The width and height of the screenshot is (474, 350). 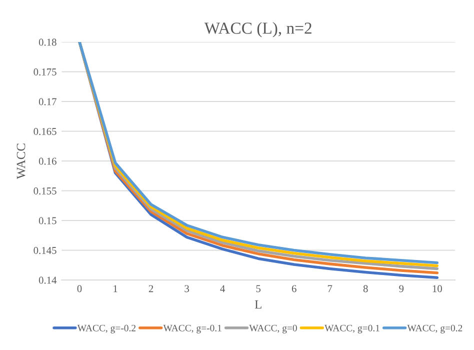 What do you see at coordinates (330, 288) in the screenshot?
I see `x-tick-label: 7` at bounding box center [330, 288].